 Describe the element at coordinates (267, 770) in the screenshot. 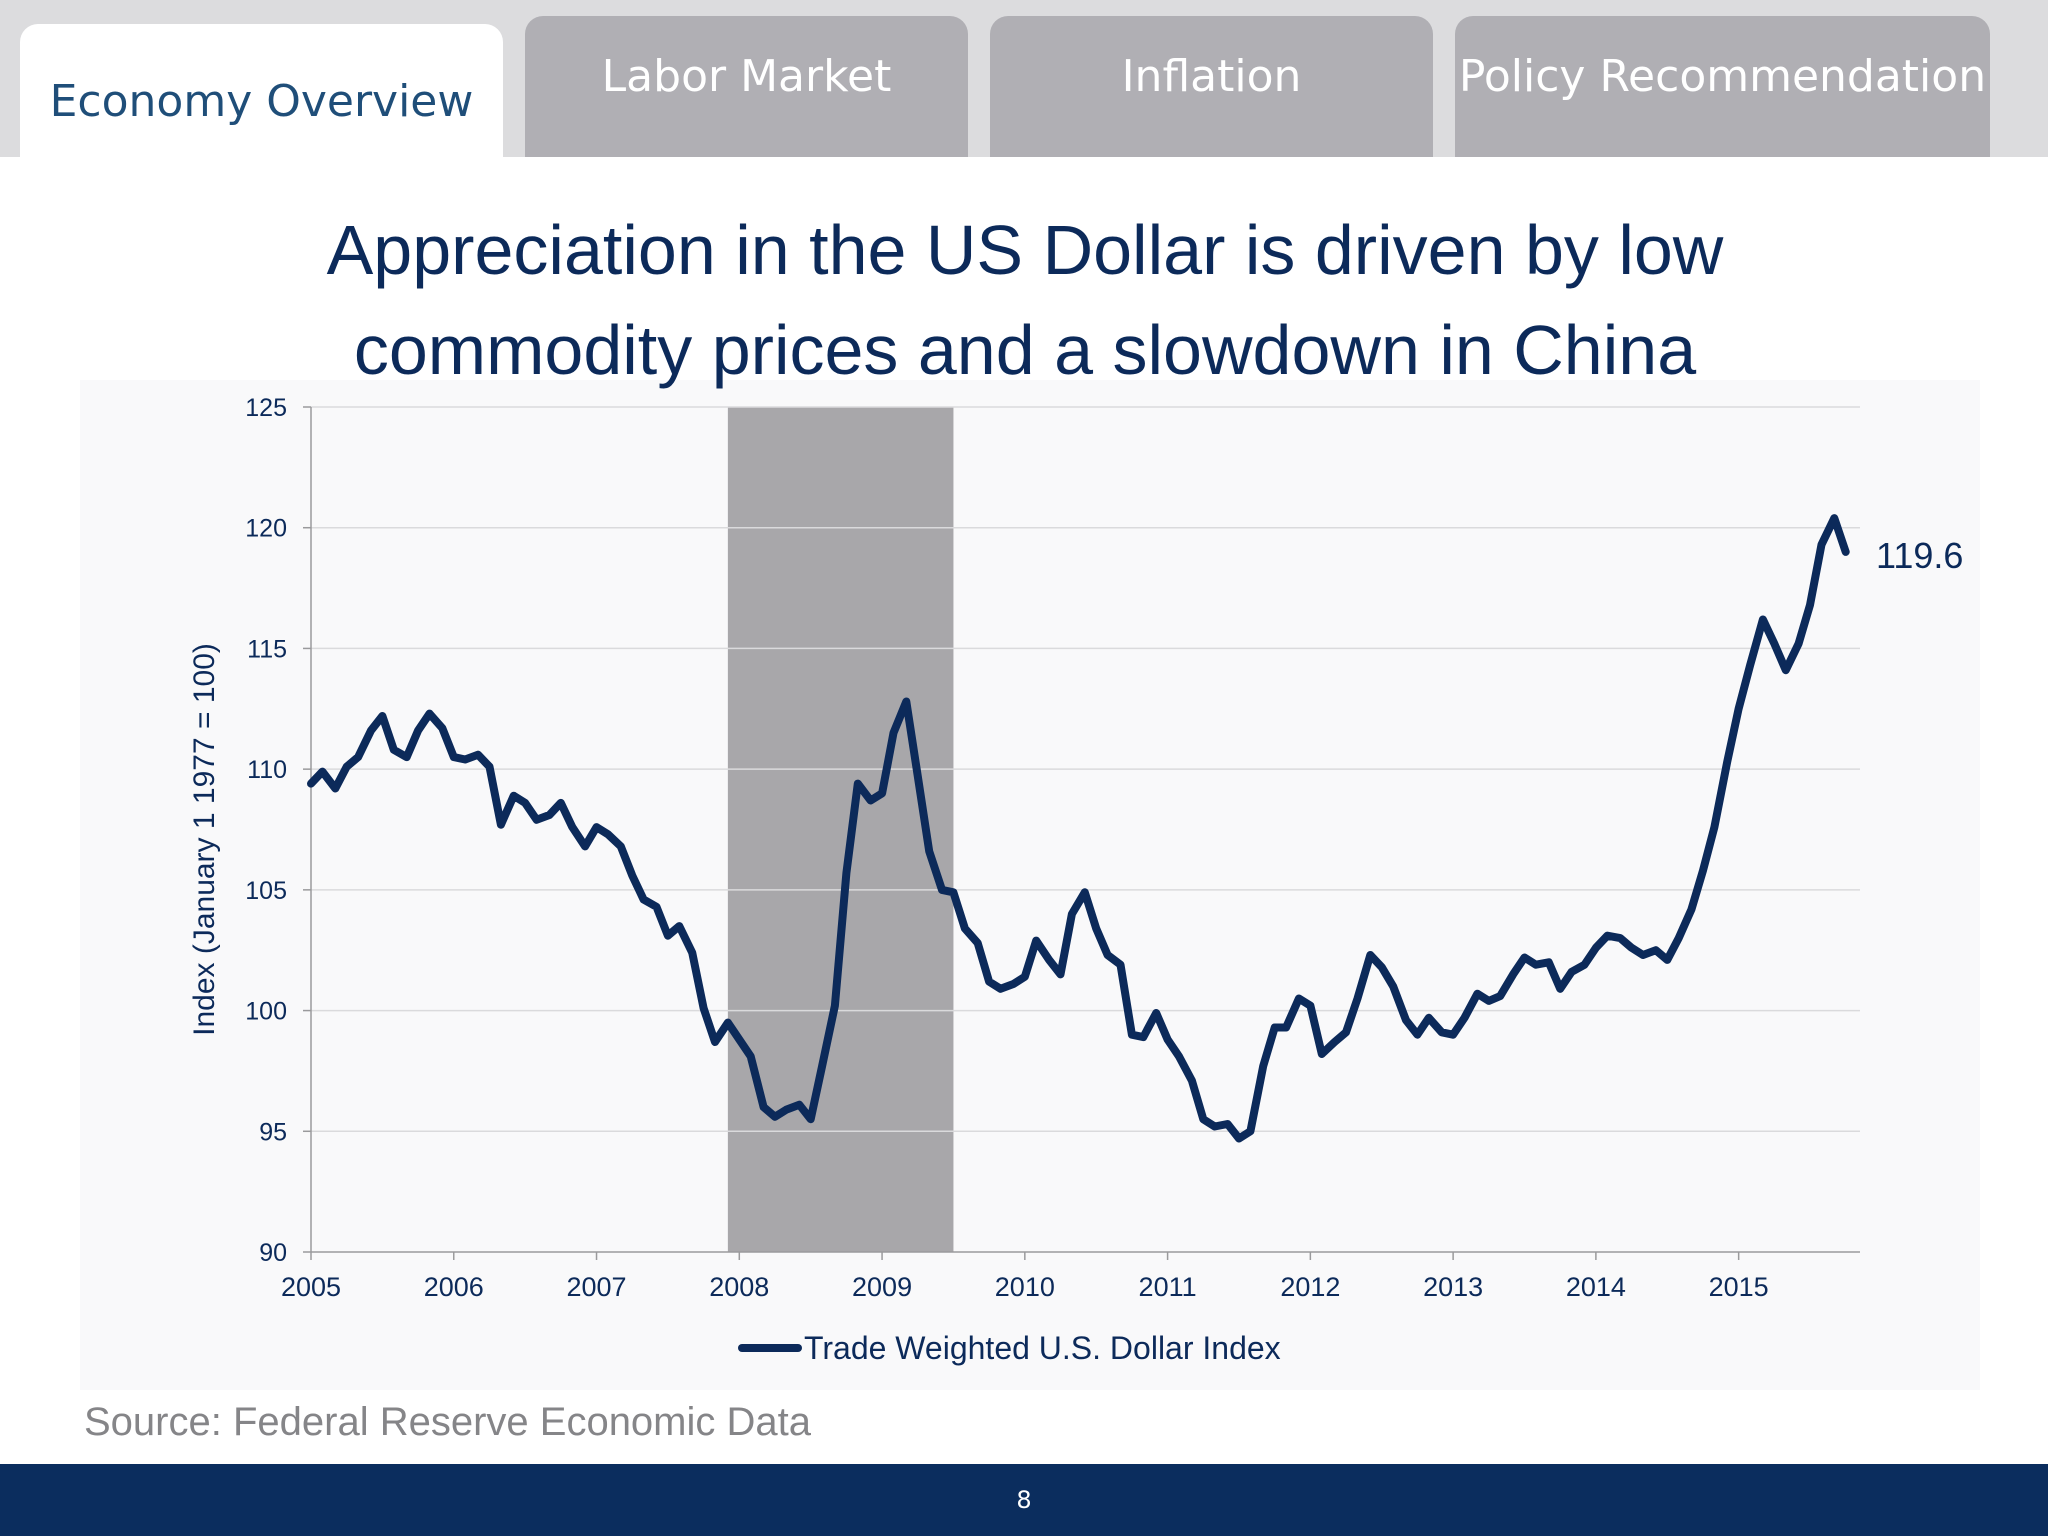

I see `y-tick-label: 110` at that location.